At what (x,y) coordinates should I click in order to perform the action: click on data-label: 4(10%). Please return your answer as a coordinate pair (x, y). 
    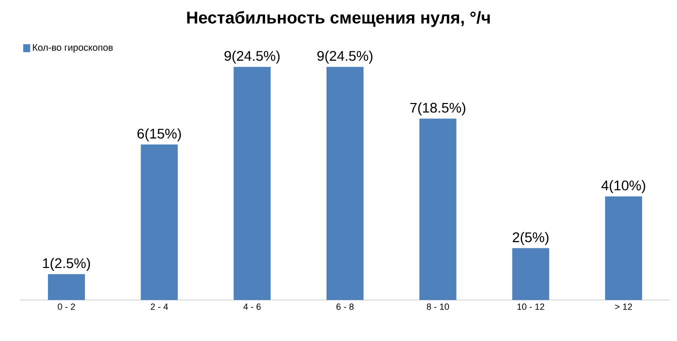
    Looking at the image, I should click on (623, 187).